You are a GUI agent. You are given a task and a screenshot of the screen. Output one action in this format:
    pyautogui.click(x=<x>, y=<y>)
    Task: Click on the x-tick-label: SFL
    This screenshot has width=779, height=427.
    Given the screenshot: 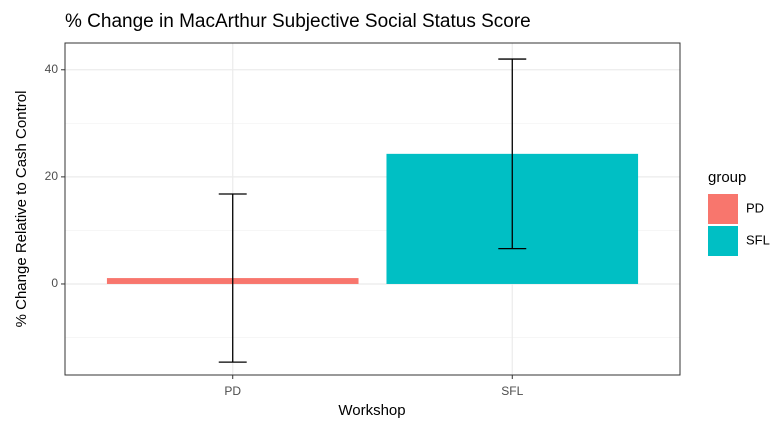 What is the action you would take?
    pyautogui.click(x=512, y=391)
    